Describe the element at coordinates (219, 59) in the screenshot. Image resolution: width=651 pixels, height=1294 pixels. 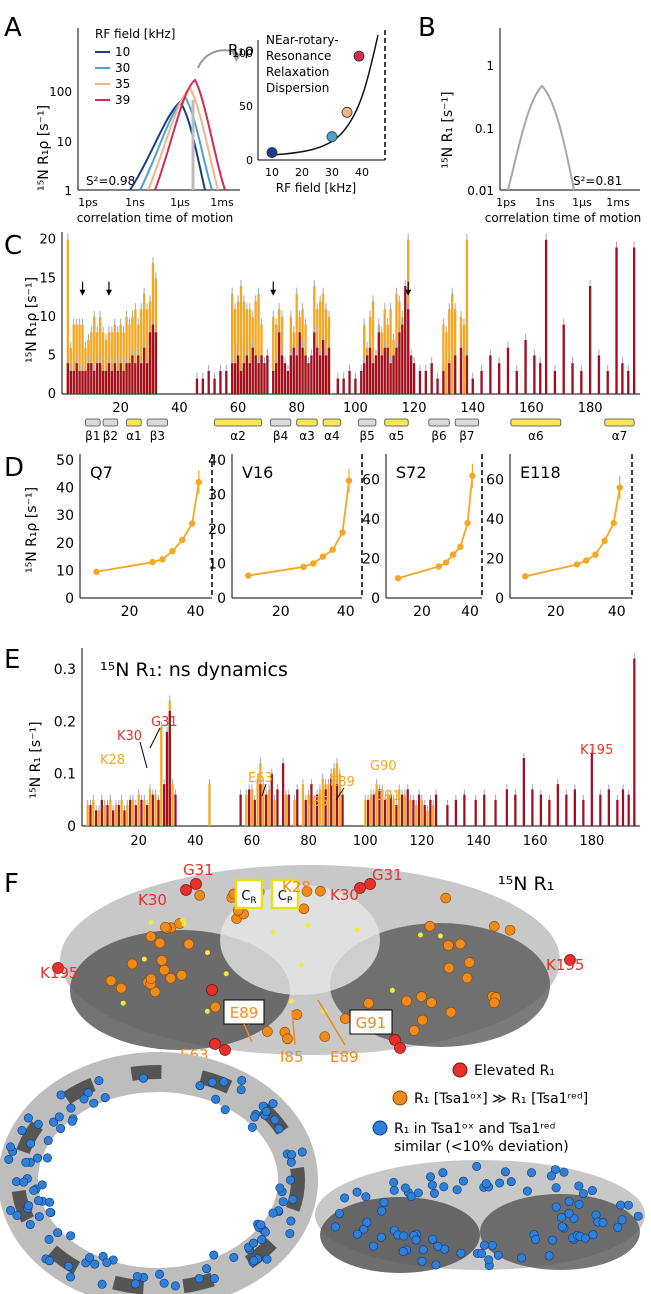
I see `panel-a-arrow` at that location.